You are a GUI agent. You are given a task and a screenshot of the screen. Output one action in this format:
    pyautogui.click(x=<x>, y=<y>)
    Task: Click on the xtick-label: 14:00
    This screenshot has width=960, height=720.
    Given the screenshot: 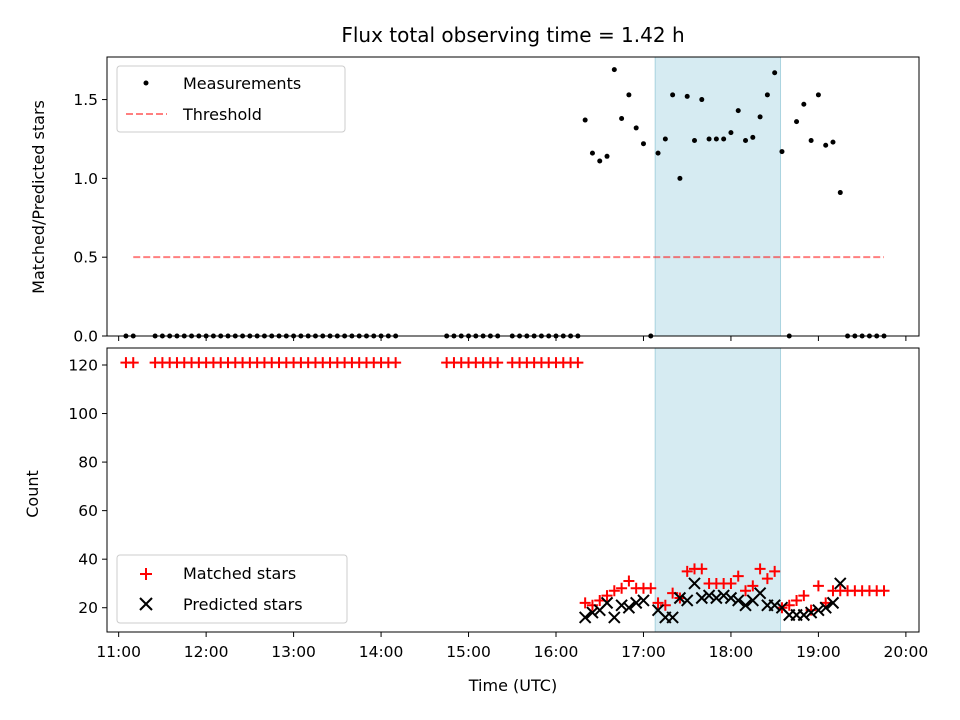 What is the action you would take?
    pyautogui.click(x=381, y=652)
    